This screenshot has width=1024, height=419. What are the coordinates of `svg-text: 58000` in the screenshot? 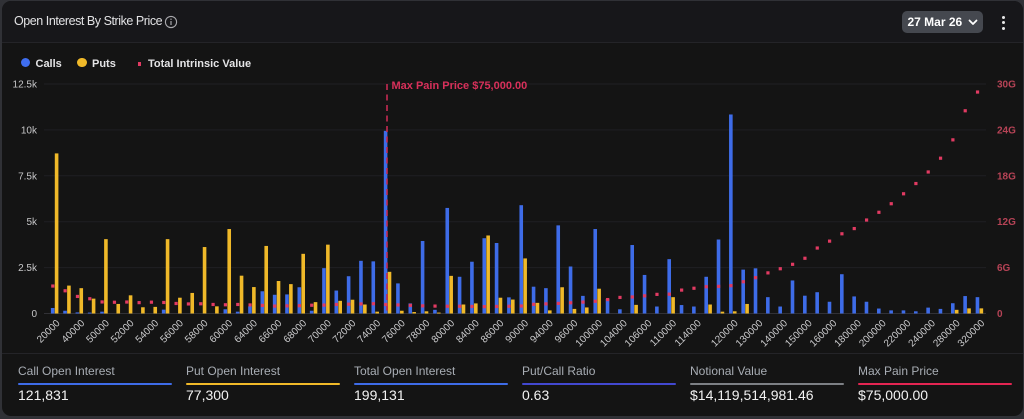 It's located at (197, 332).